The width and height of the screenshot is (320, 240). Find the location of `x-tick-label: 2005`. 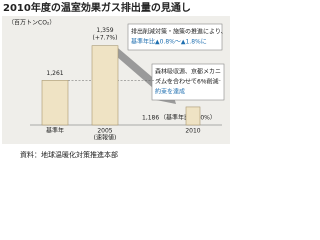

x-tick-label: 2005 is located at coordinates (104, 131).